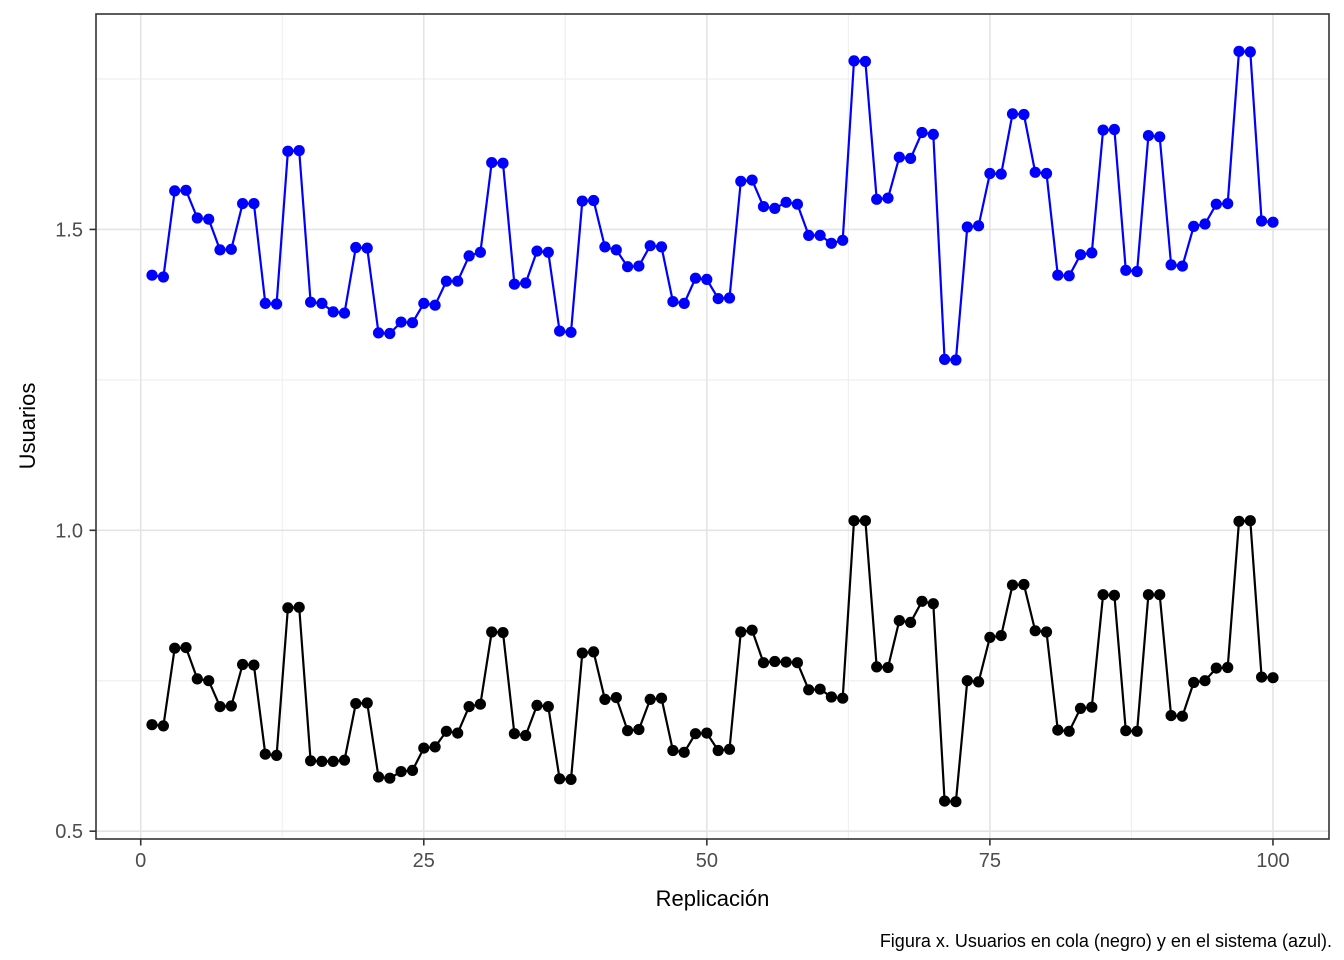  I want to click on y-axis-tick-label: 0.5, so click(69, 832).